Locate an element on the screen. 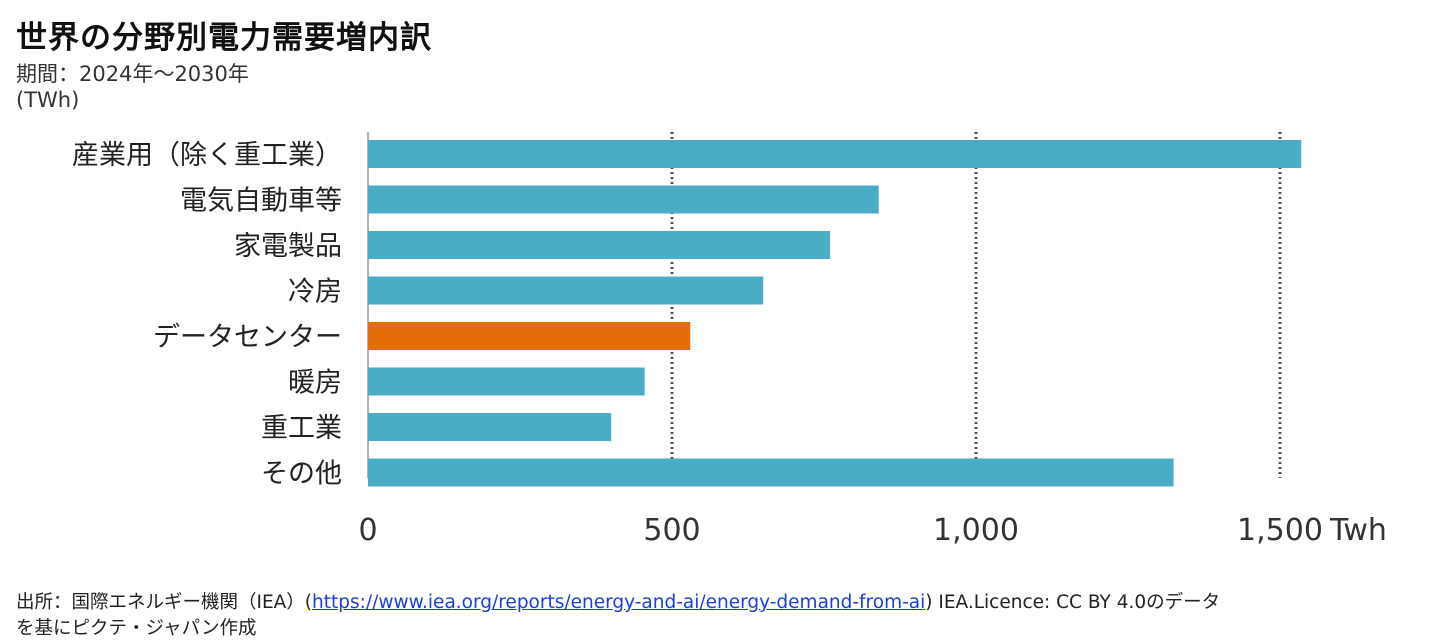 The width and height of the screenshot is (1437, 644). x-unit-label: Twh is located at coordinates (1358, 530).